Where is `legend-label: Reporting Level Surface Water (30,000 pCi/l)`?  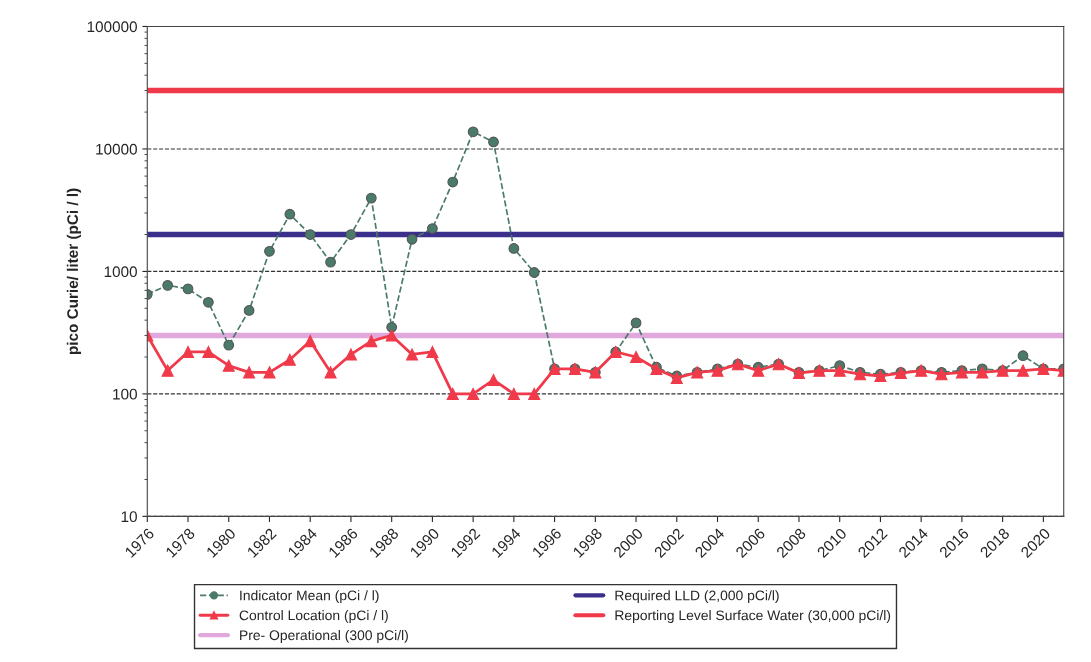 legend-label: Reporting Level Surface Water (30,000 pCi/l) is located at coordinates (753, 616).